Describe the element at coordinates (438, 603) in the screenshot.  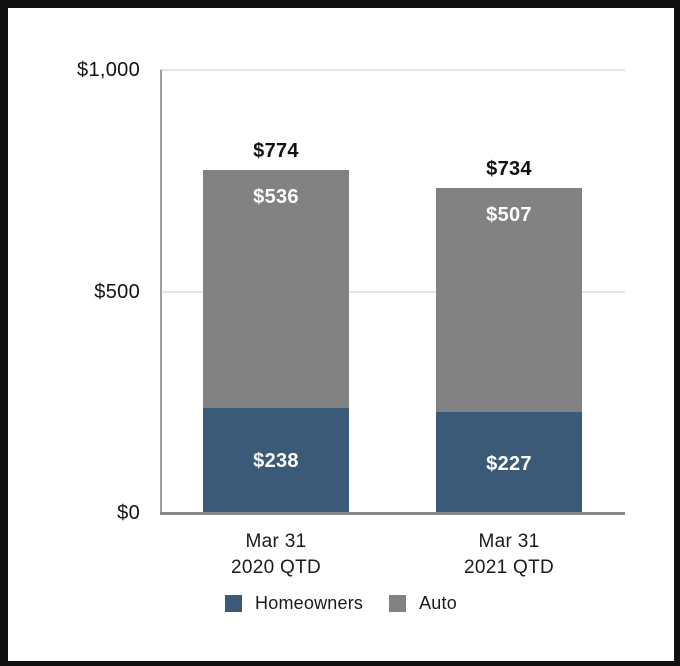
I see `legend-label-auto: Auto` at that location.